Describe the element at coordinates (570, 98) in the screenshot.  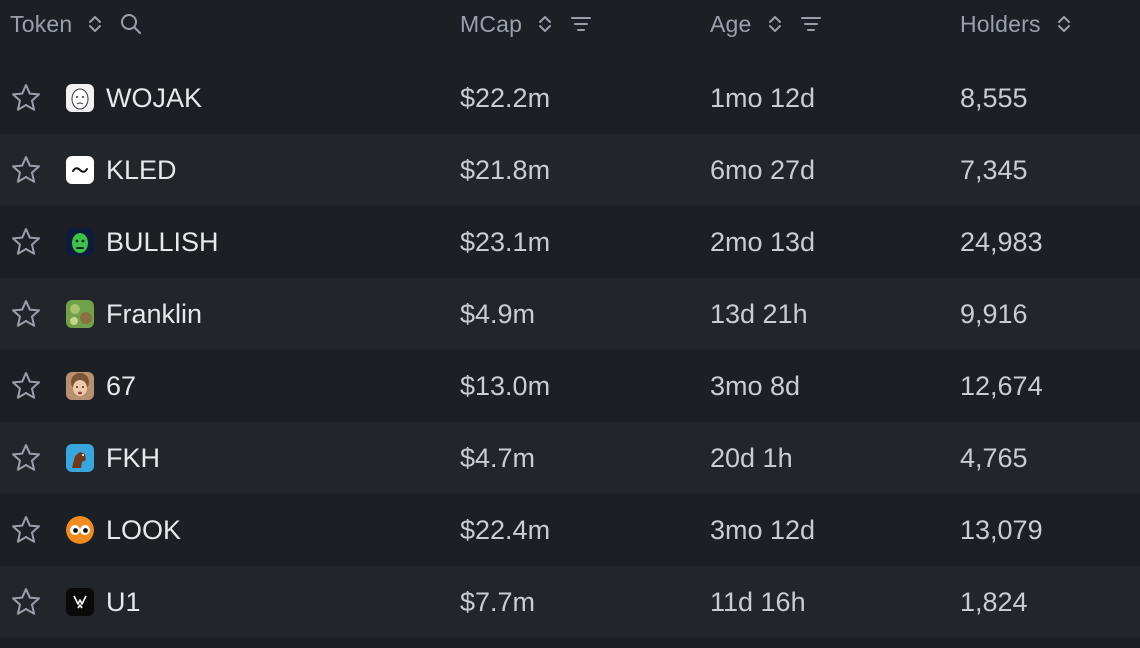
I see `table-row: WOJAK $22.2m 1mo 12d 8,555` at that location.